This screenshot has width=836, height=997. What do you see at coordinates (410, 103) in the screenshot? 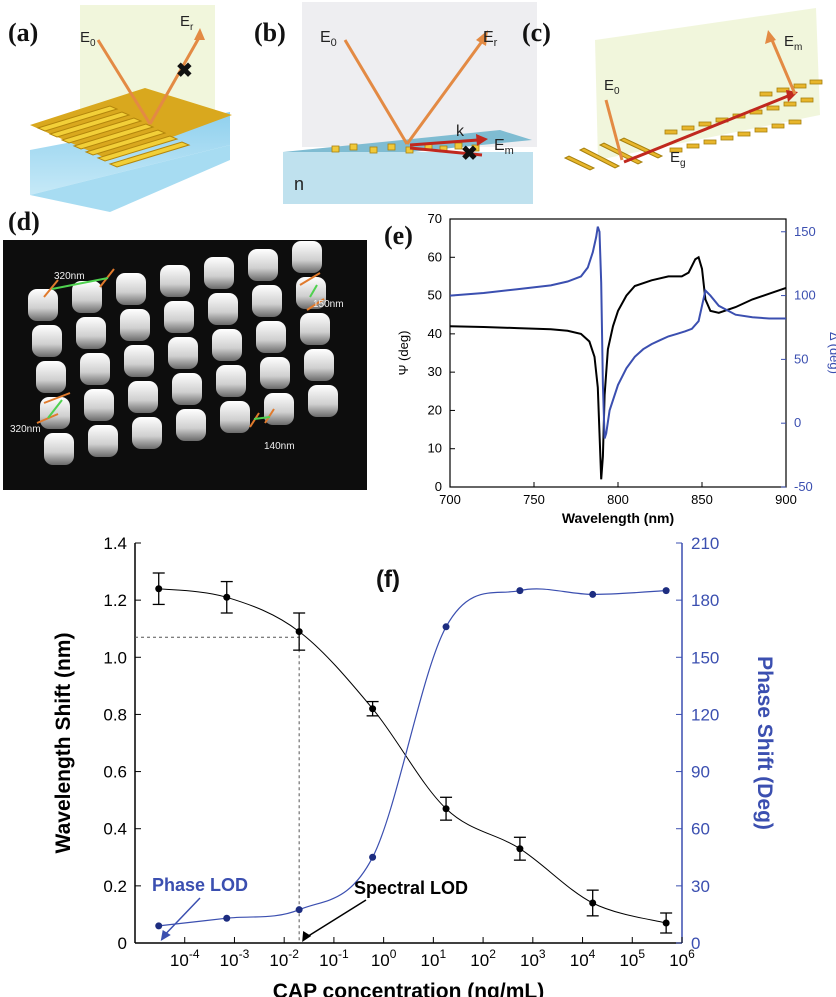
I see `schematic-b: ✖ E0 Er k Em n` at bounding box center [410, 103].